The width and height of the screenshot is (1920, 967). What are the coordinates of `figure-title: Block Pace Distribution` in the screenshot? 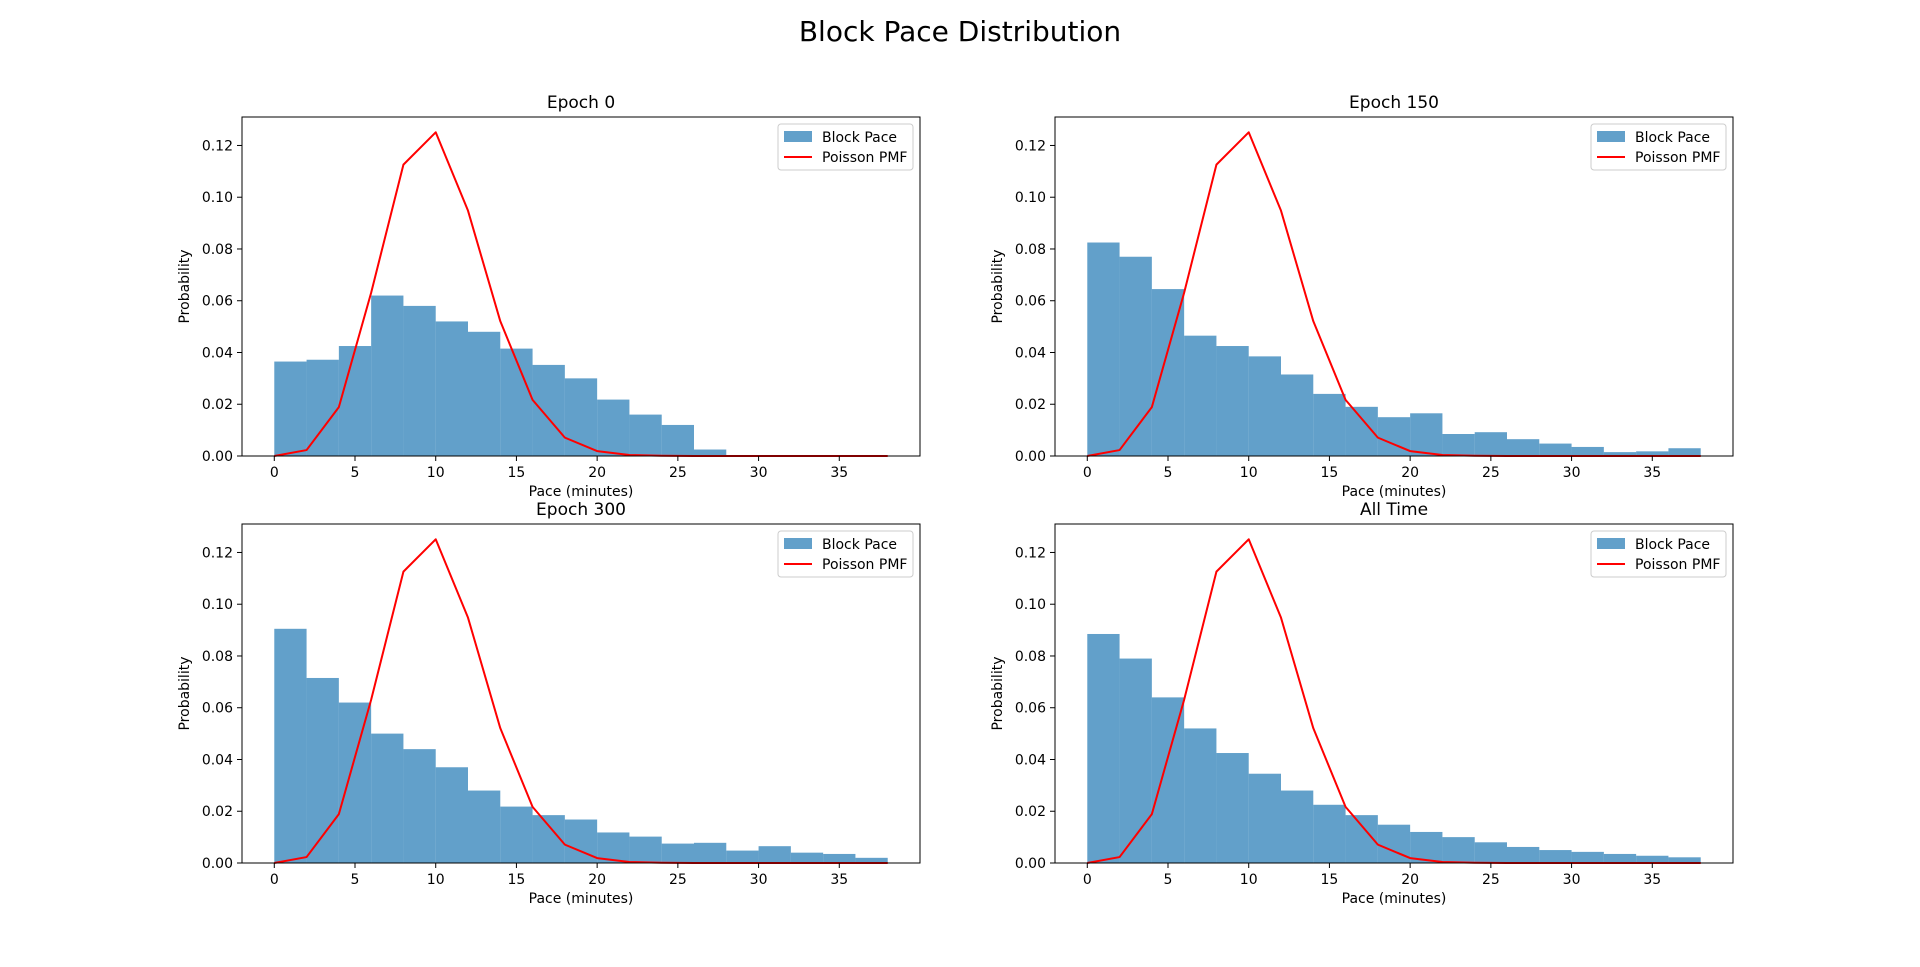 It's located at (960, 31).